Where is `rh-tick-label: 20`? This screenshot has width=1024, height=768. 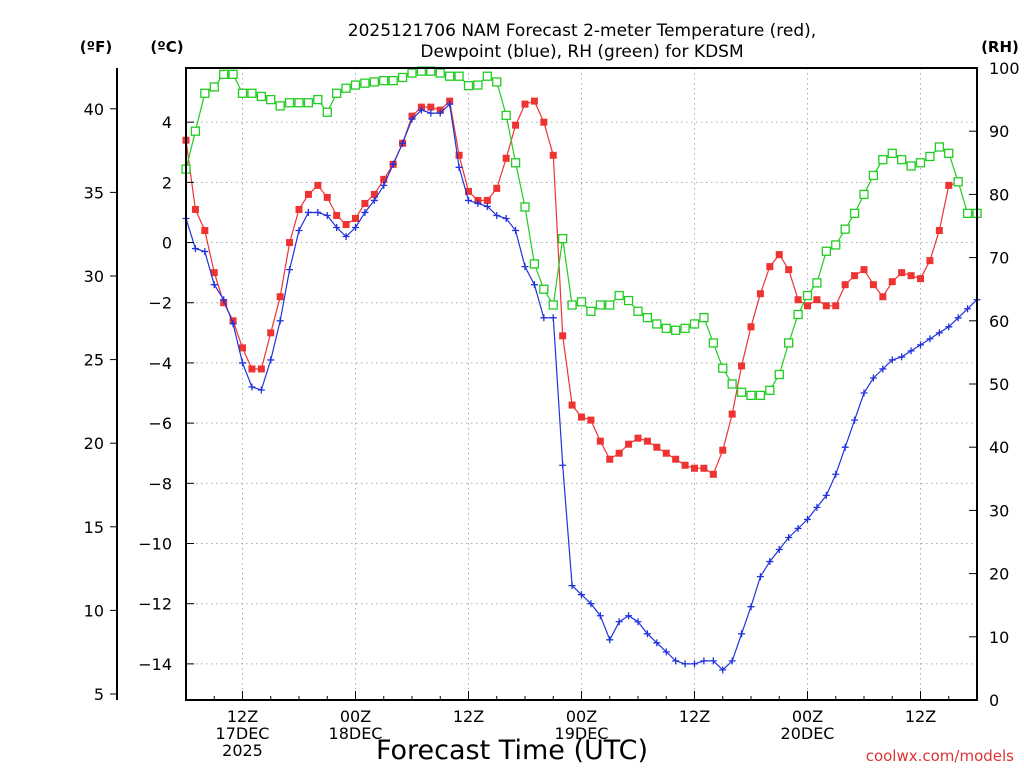 rh-tick-label: 20 is located at coordinates (999, 574).